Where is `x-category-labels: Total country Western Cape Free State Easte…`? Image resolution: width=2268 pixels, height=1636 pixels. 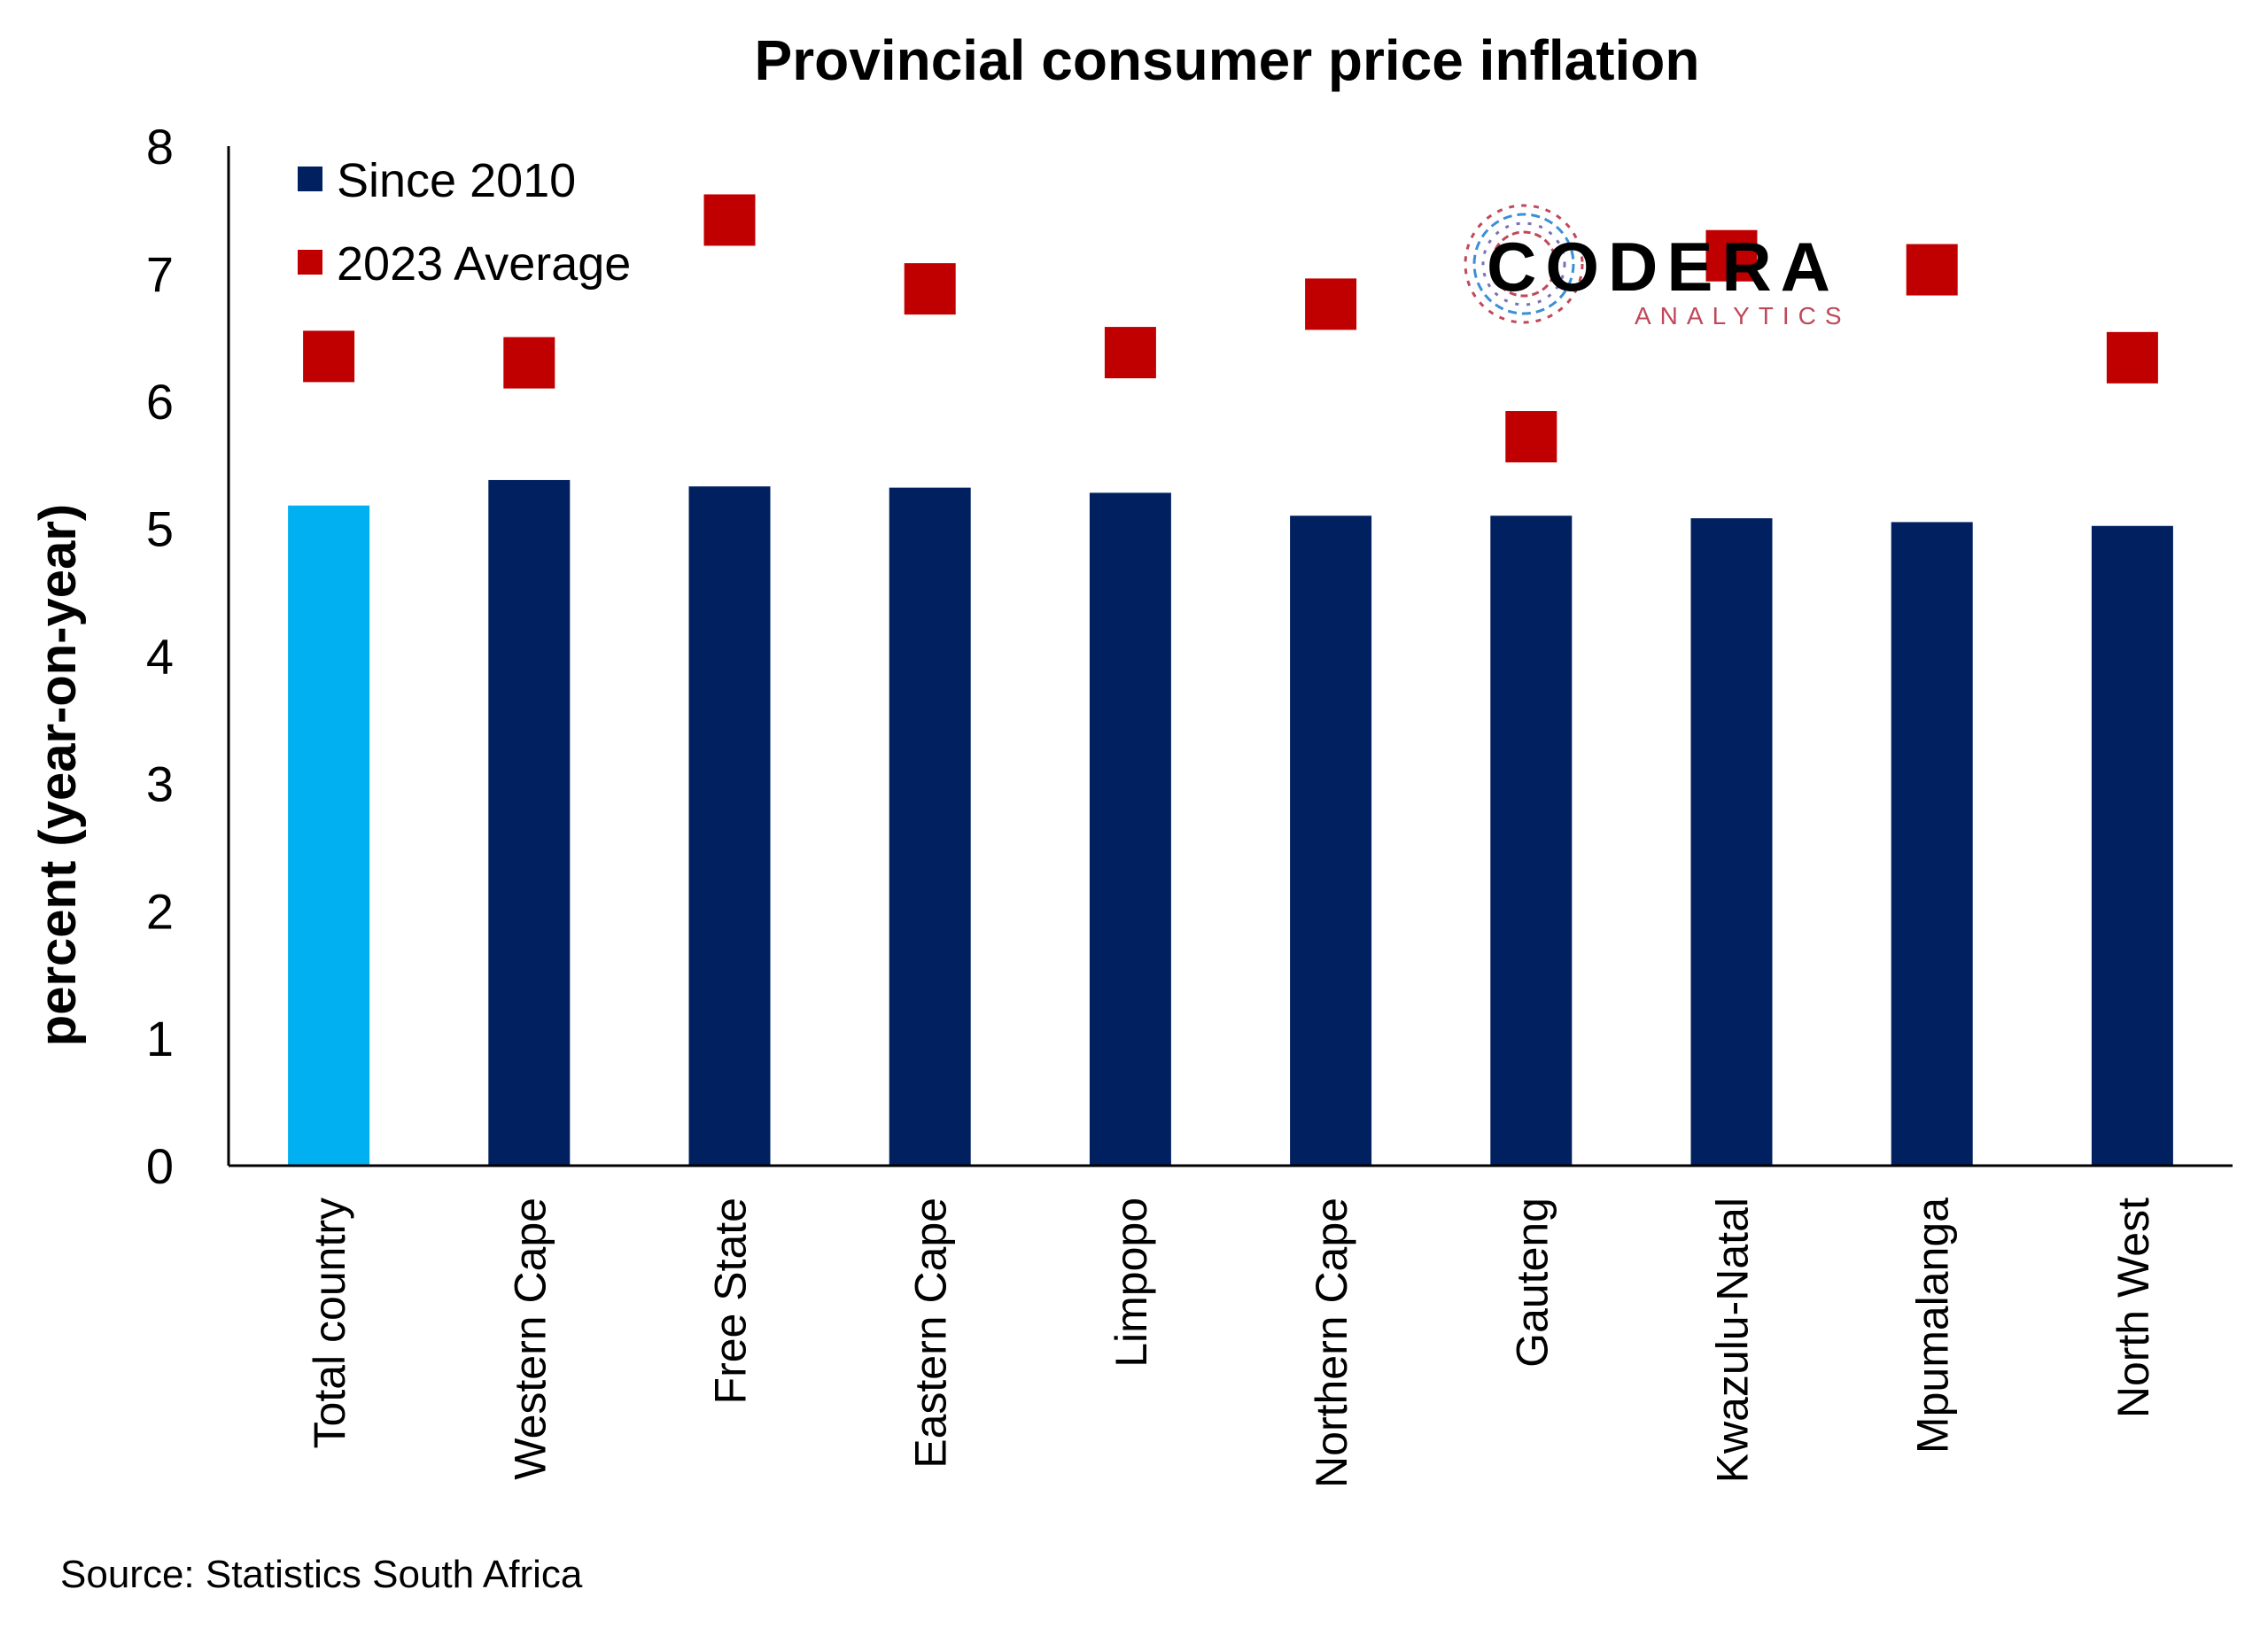 x-category-labels: Total country Western Cape Free State Easte… is located at coordinates (1231, 1343).